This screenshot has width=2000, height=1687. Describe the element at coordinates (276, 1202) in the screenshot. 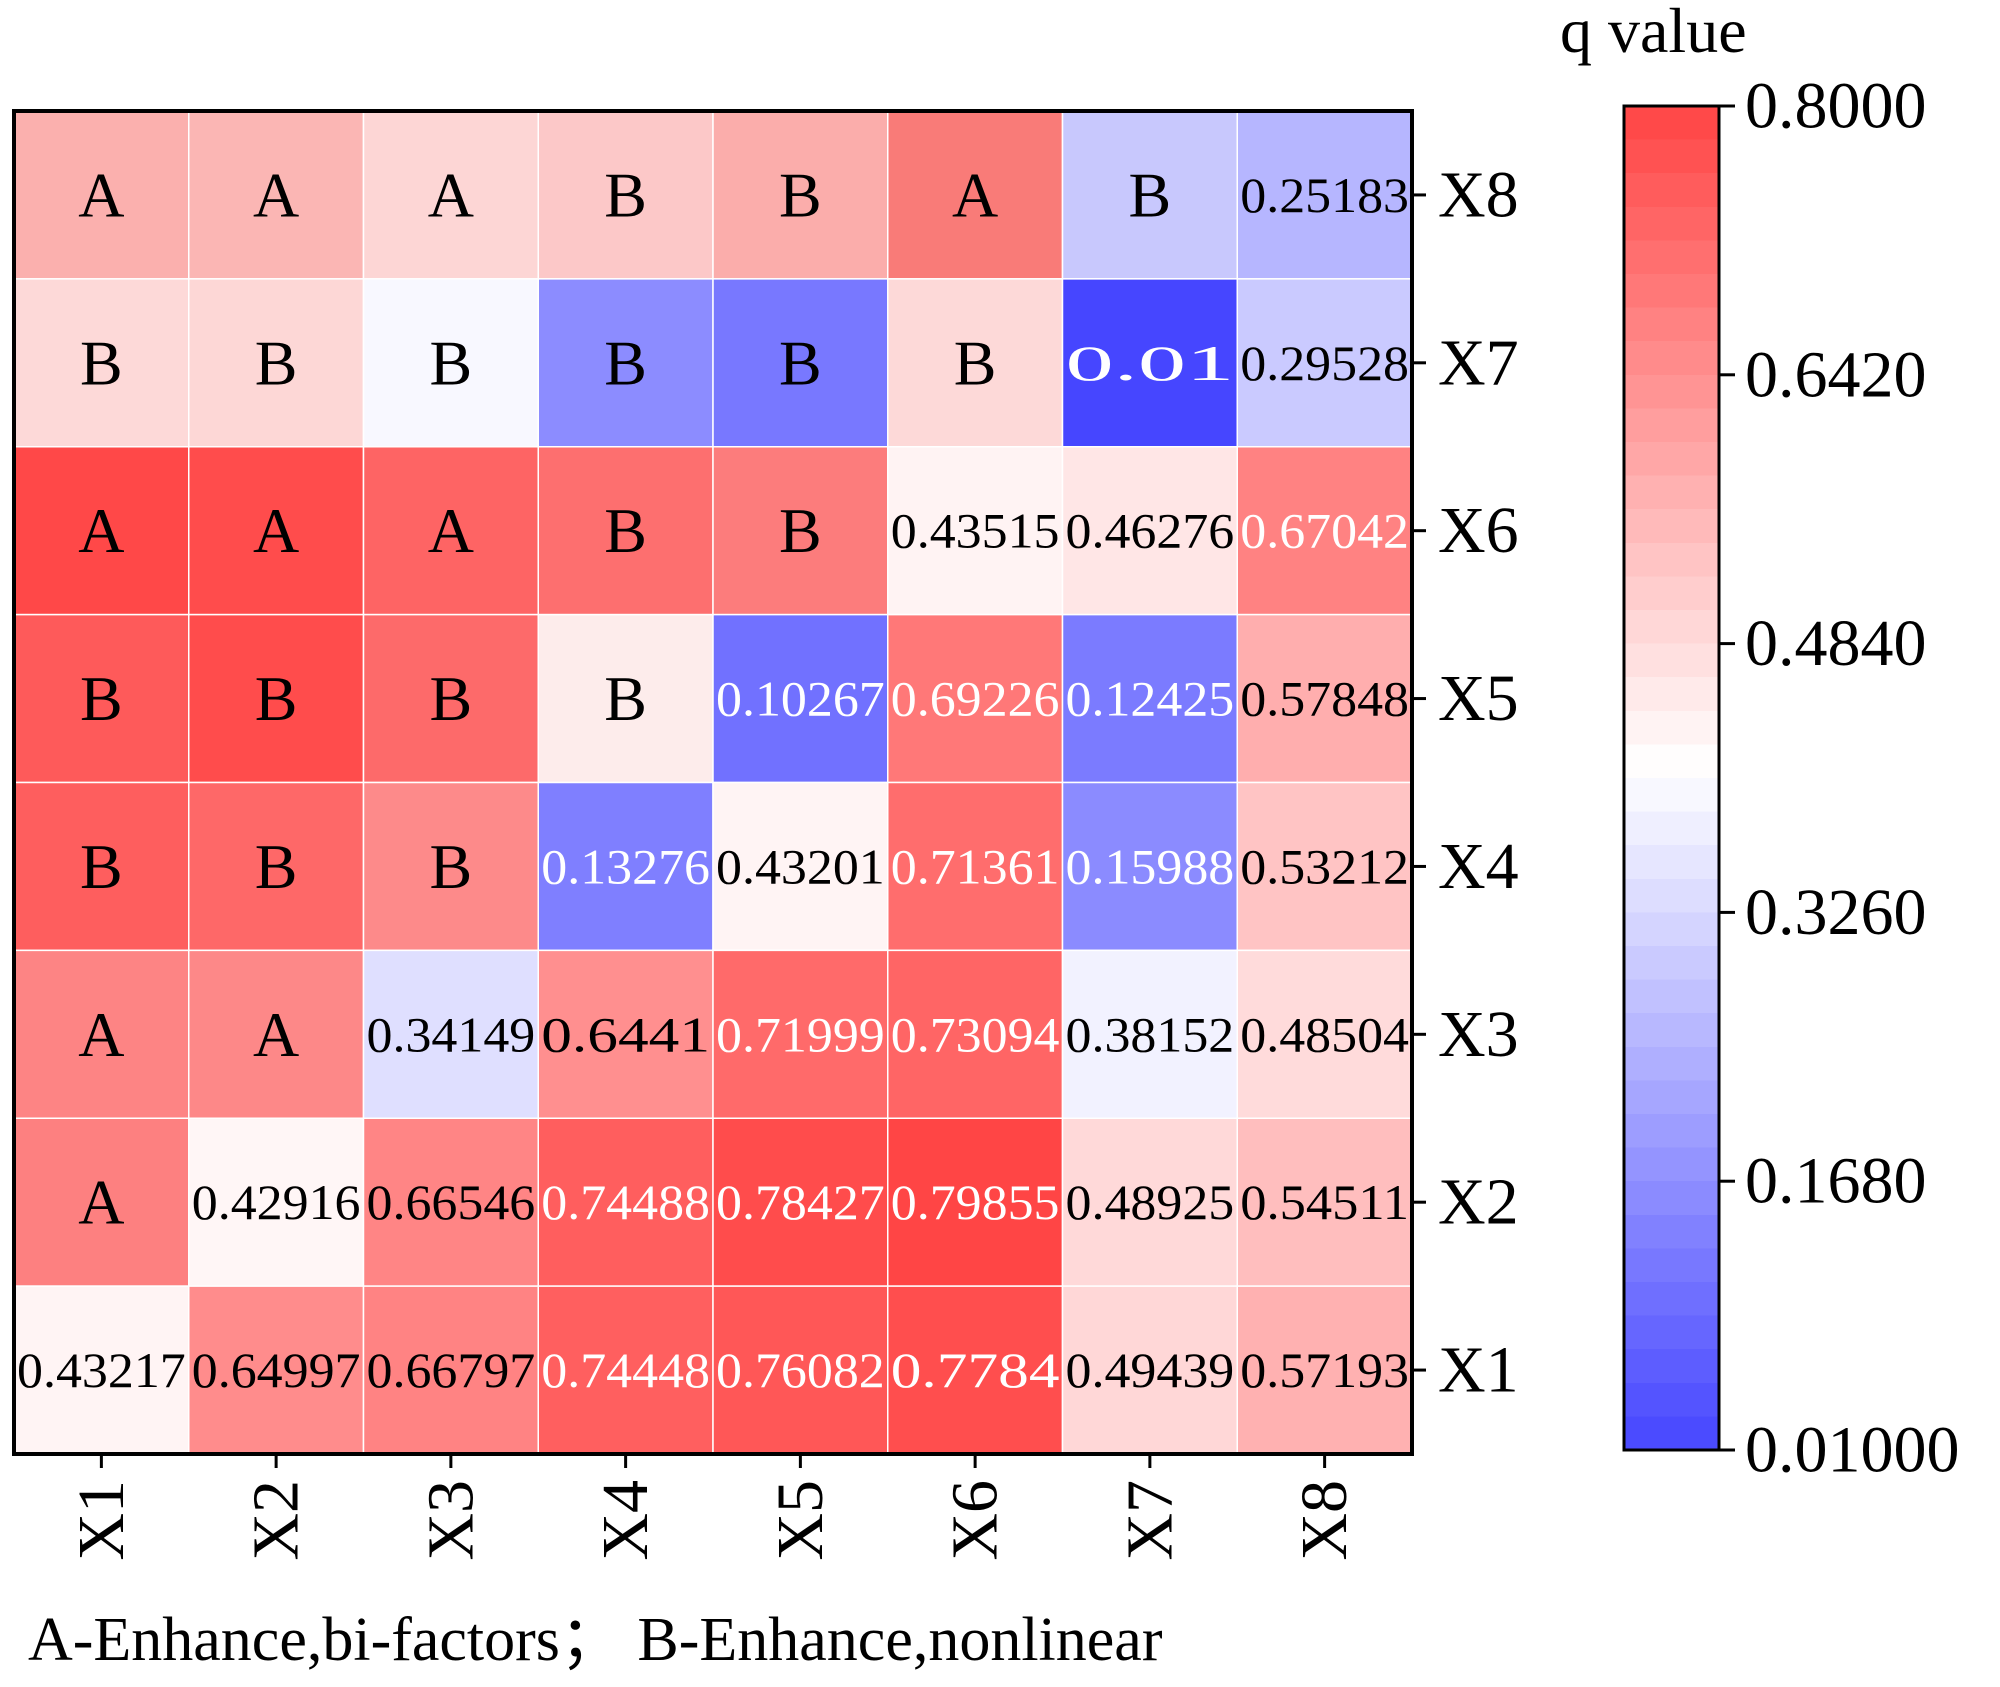

I see `cell-label: 0.42916` at that location.